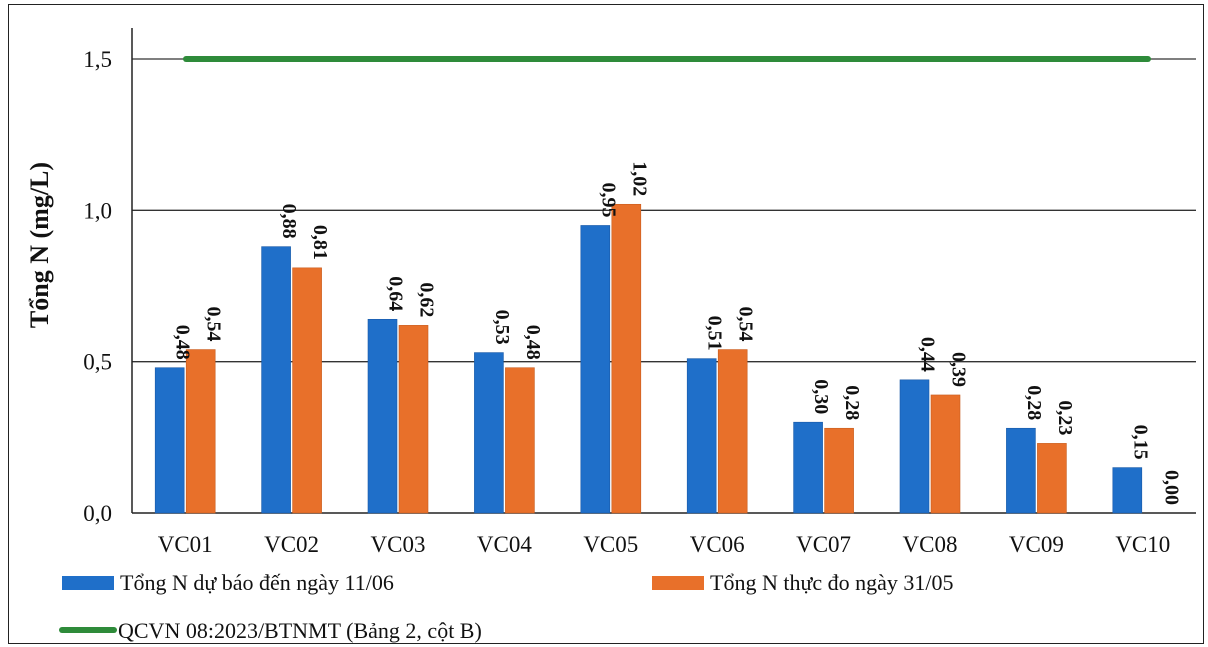 This screenshot has width=1208, height=647. Describe the element at coordinates (821, 396) in the screenshot. I see `data-label: 0,30` at that location.